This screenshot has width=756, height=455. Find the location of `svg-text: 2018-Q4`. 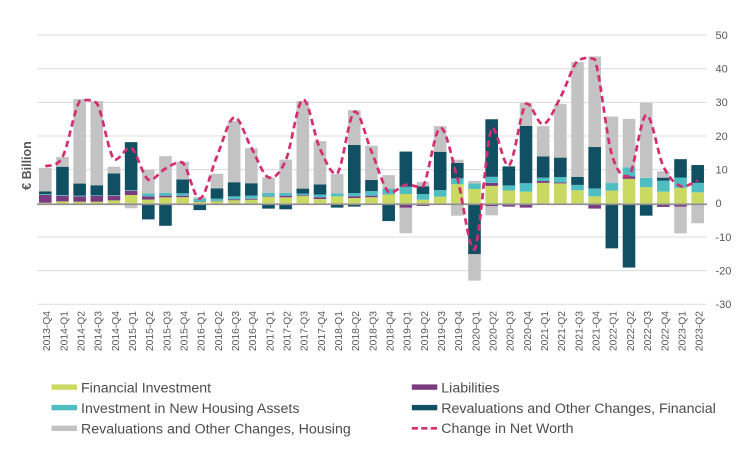

svg-text: 2018-Q4 is located at coordinates (391, 331).